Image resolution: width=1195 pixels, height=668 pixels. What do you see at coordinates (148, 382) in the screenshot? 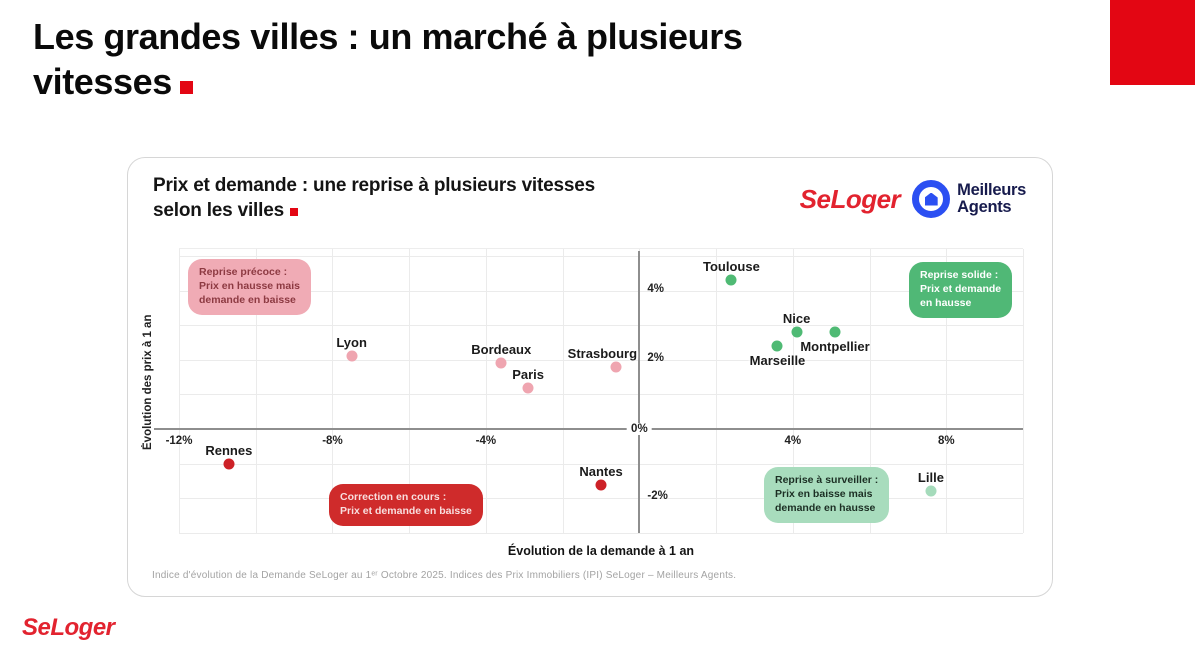
I see `y-axis-label: Évolution des prix à 1 an` at bounding box center [148, 382].